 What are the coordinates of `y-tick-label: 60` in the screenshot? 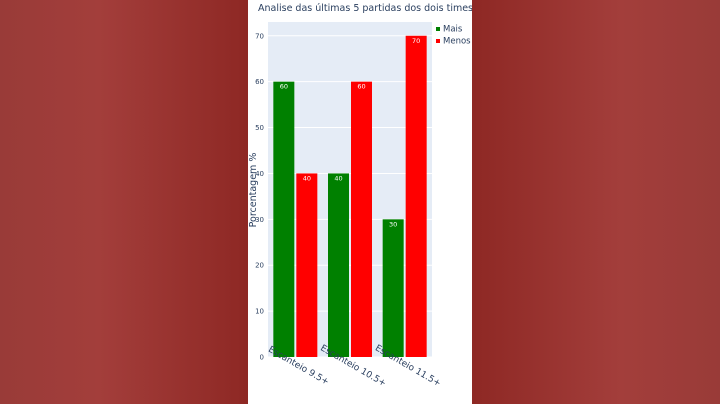 It's located at (259, 82).